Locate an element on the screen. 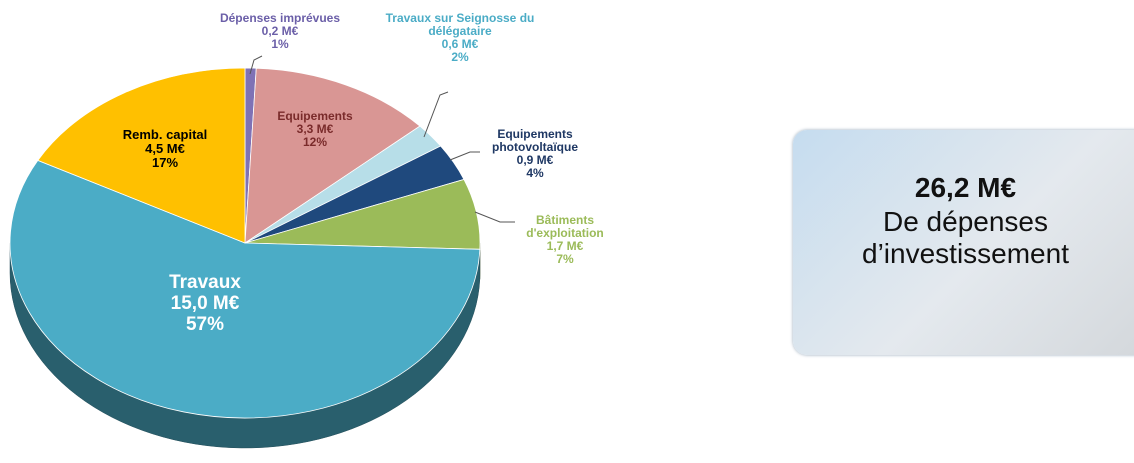  label-amount: 0,9 M€ is located at coordinates (535, 160).